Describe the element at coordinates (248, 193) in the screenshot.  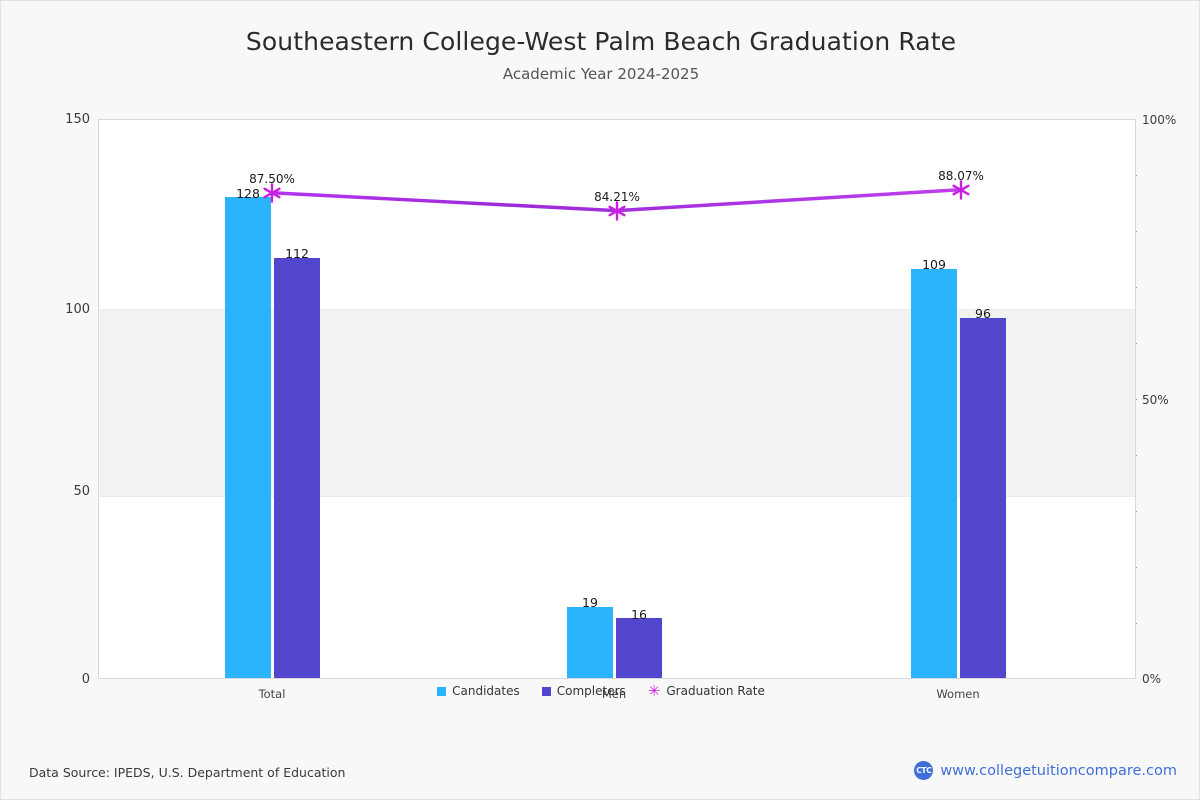
I see `bar-value-candidates-total: 128` at that location.